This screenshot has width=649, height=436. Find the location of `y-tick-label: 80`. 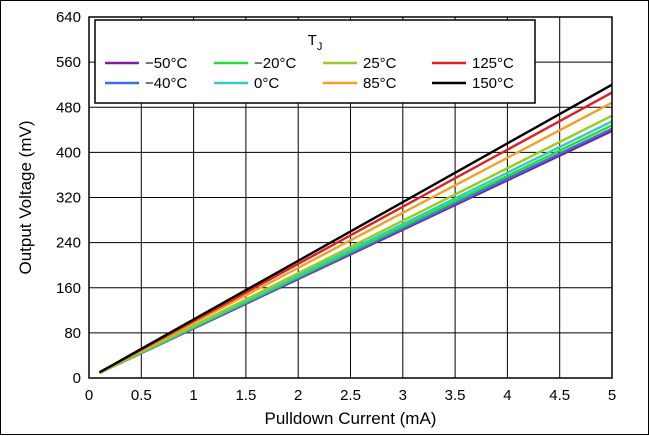

y-tick-label: 80 is located at coordinates (72, 333).